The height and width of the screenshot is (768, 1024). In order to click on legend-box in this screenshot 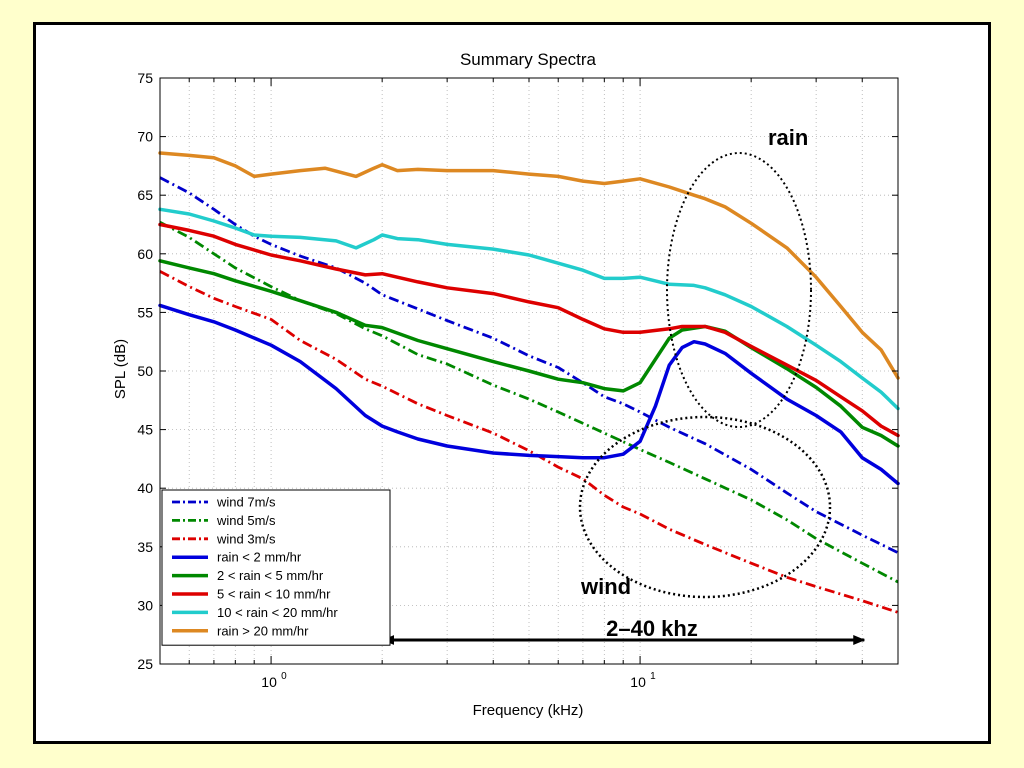, I will do `click(276, 567)`.